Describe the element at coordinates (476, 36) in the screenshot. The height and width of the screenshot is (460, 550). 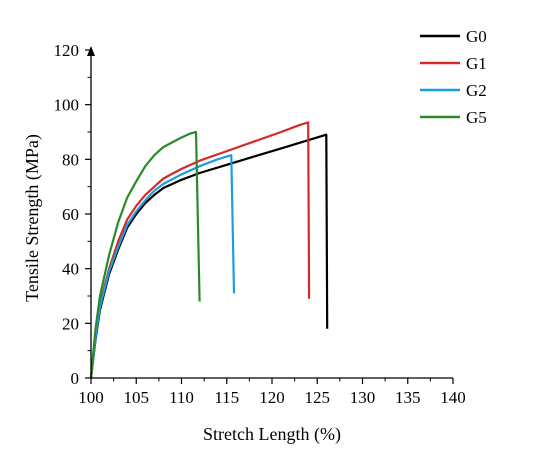
I see `legend-label-g0: G0` at that location.